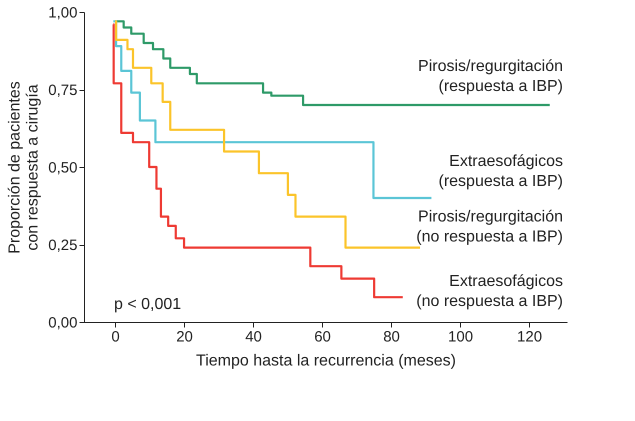 The width and height of the screenshot is (635, 421). What do you see at coordinates (461, 337) in the screenshot?
I see `x-tick-label: 100` at bounding box center [461, 337].